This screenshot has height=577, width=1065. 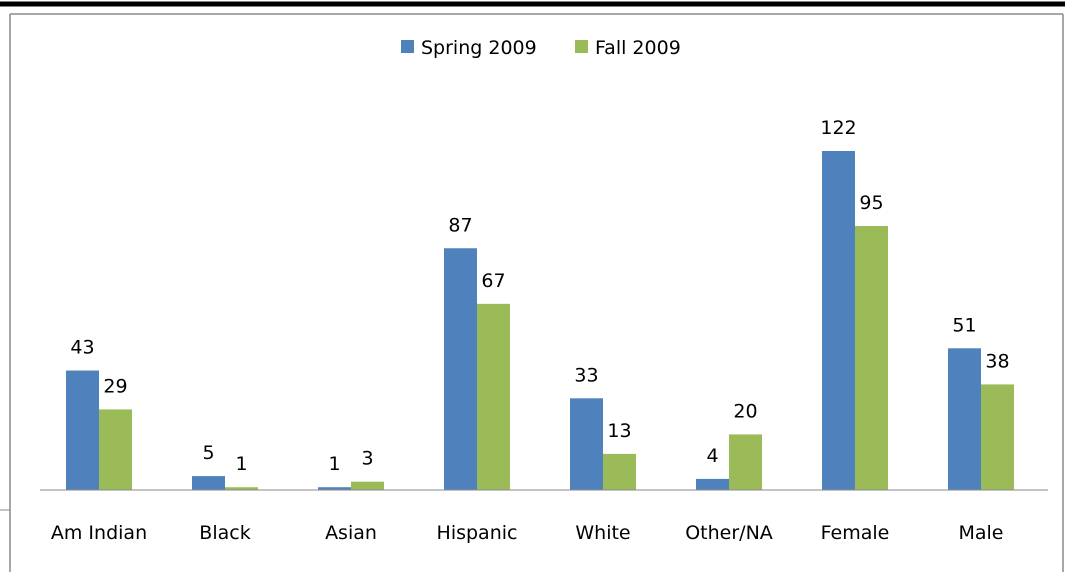 I want to click on data-label-spring-2009-female: 122, so click(x=838, y=128).